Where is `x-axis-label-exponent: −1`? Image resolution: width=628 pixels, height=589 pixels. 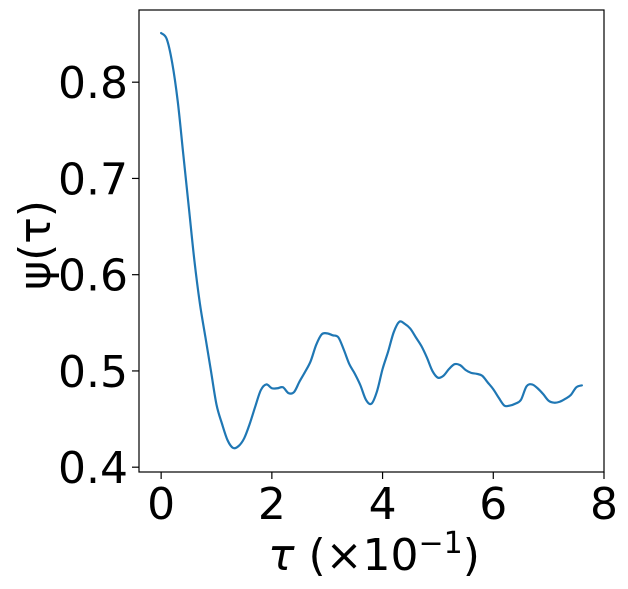
x-axis-label-exponent: −1 is located at coordinates (441, 543).